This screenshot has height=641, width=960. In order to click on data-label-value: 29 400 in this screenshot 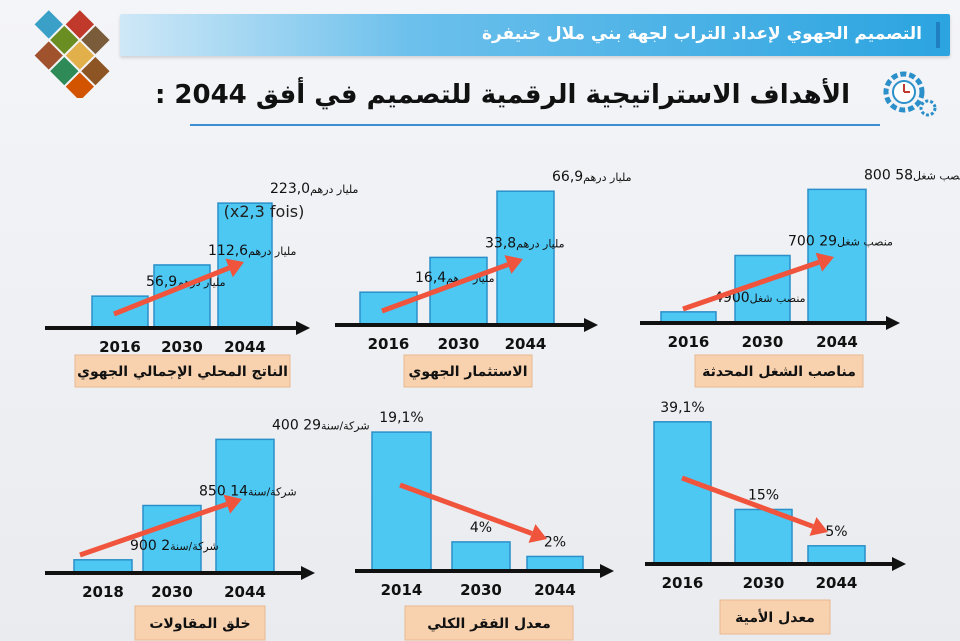, I will do `click(296, 425)`.